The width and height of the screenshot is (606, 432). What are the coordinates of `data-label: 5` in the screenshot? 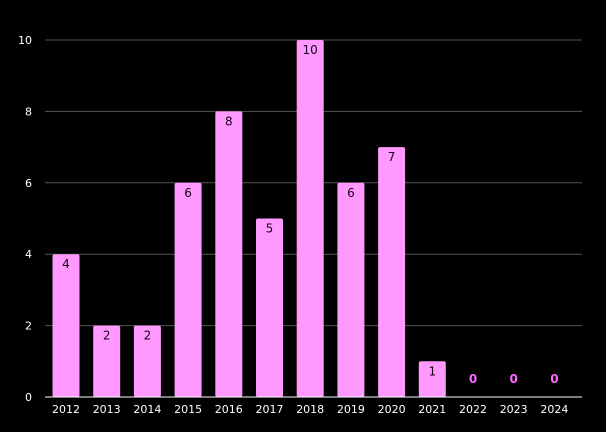 It's located at (270, 229).